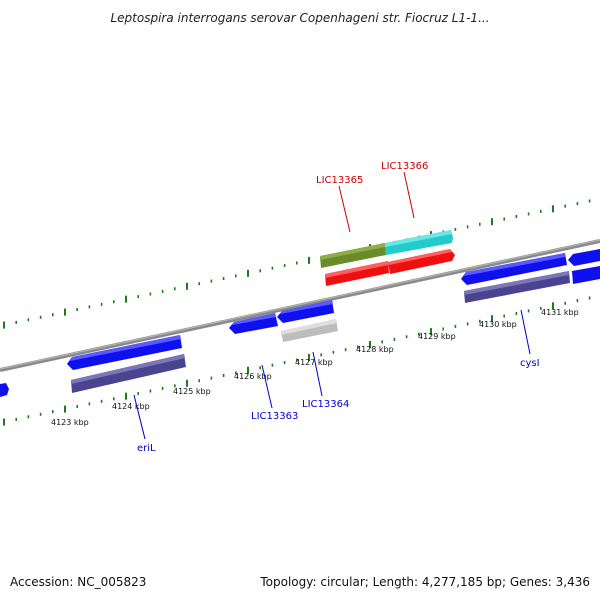 This screenshot has width=600, height=600. Describe the element at coordinates (131, 406) in the screenshot. I see `scale-label: 4124 kbp` at that location.